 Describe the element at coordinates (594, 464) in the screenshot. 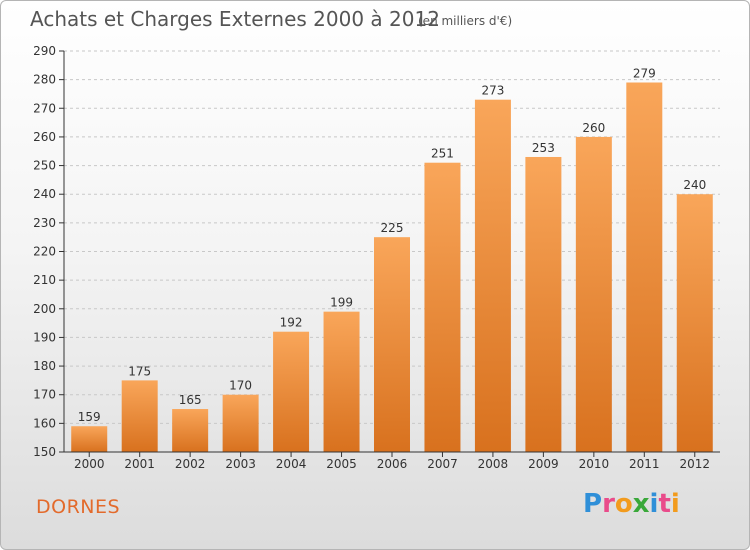

I see `x-tick-label: 2010` at that location.